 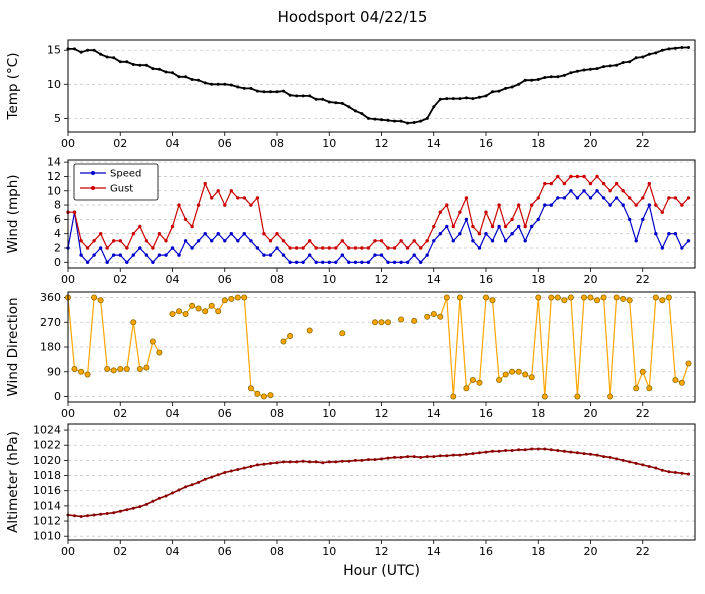 I want to click on x-tick-label: 10, so click(x=329, y=551).